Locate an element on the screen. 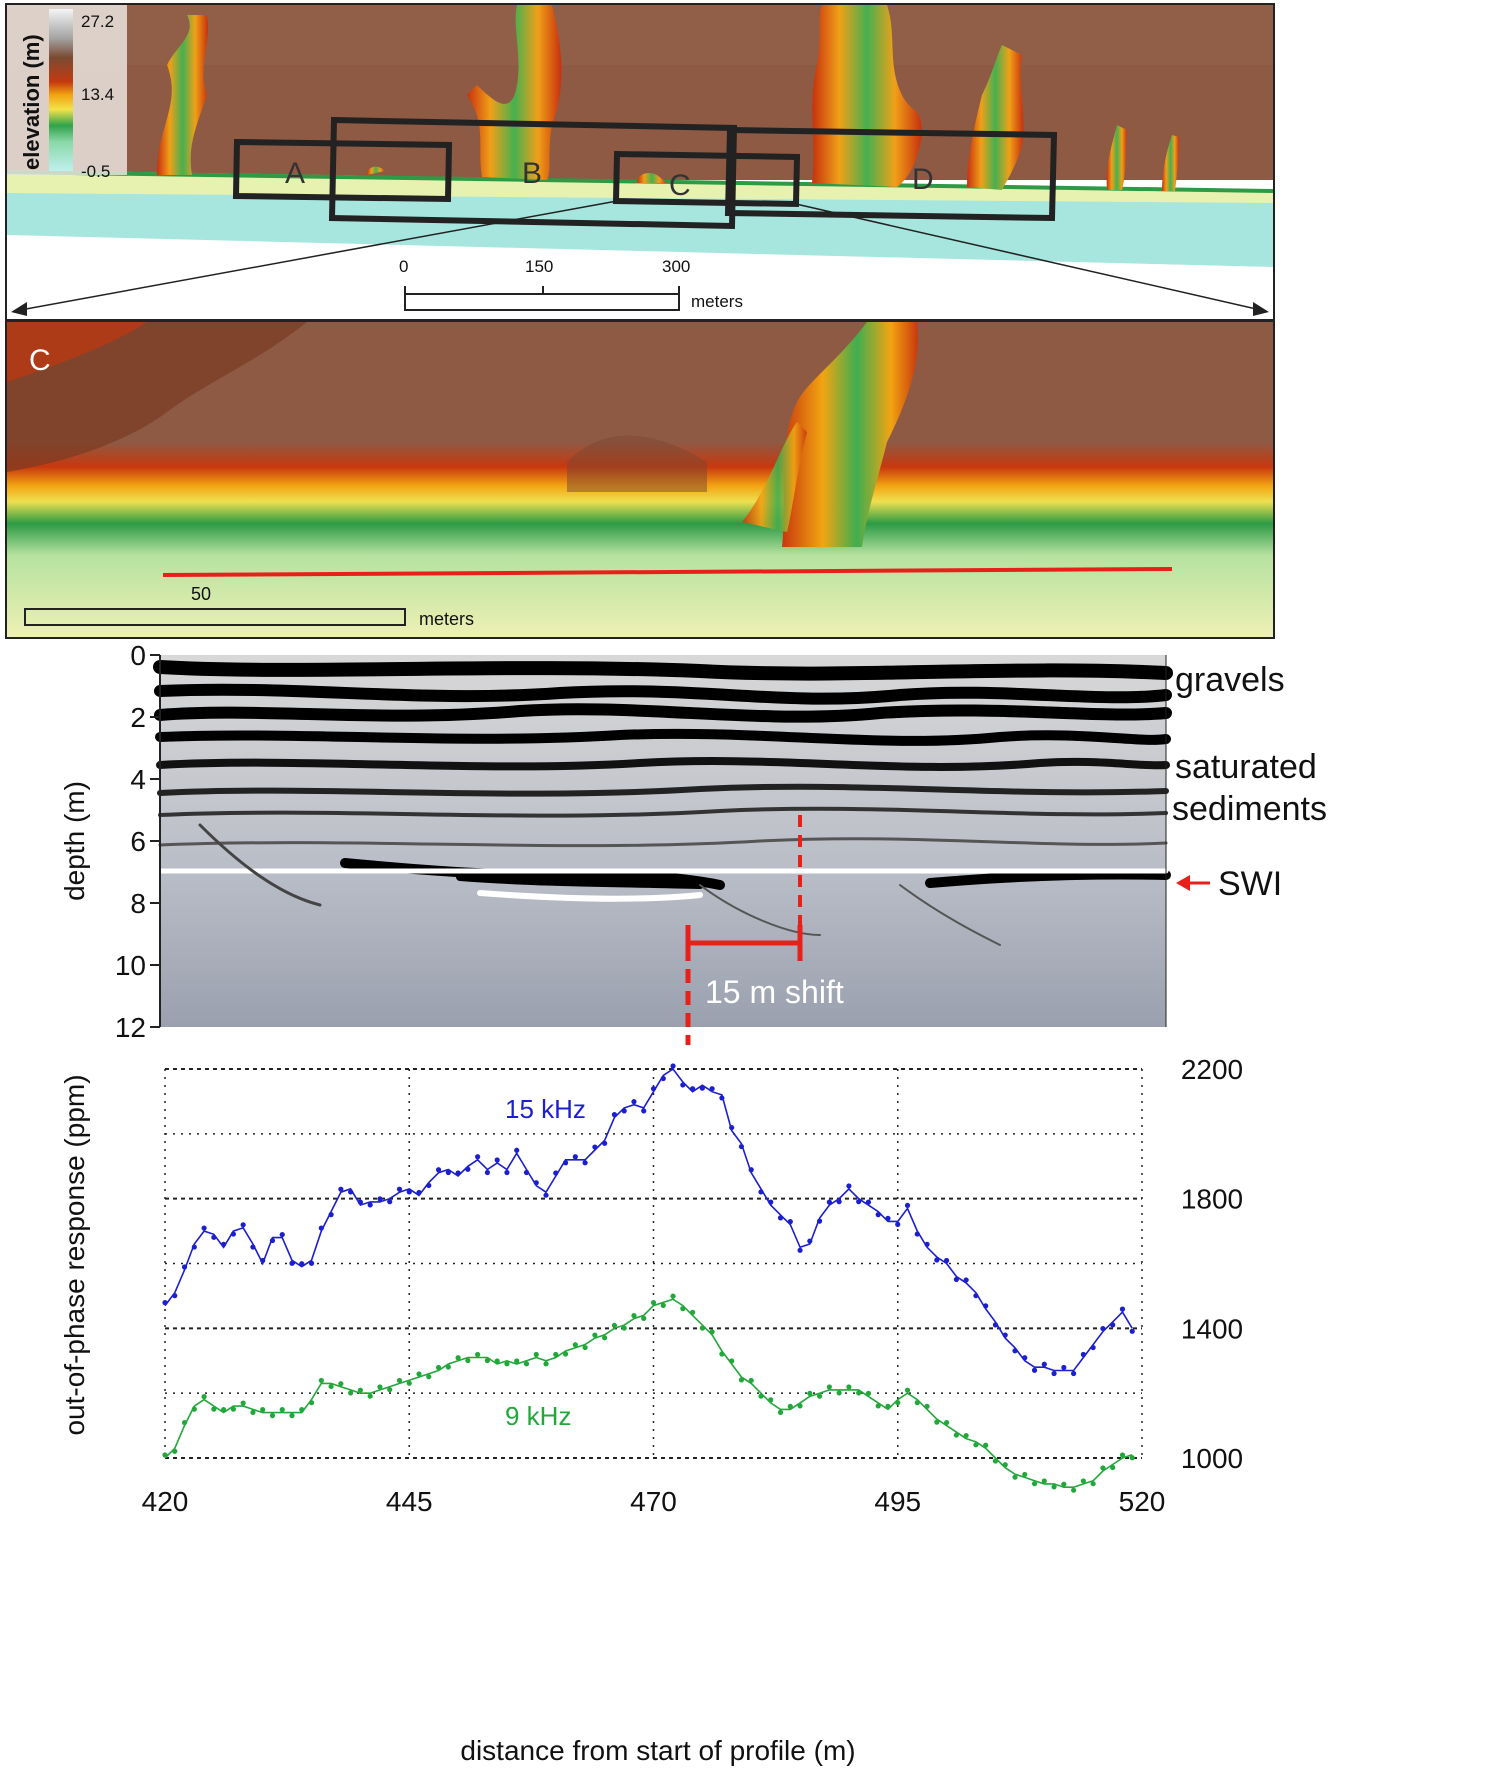 The height and width of the screenshot is (1780, 1502). depth-tick-6: 6 is located at coordinates (138, 841).